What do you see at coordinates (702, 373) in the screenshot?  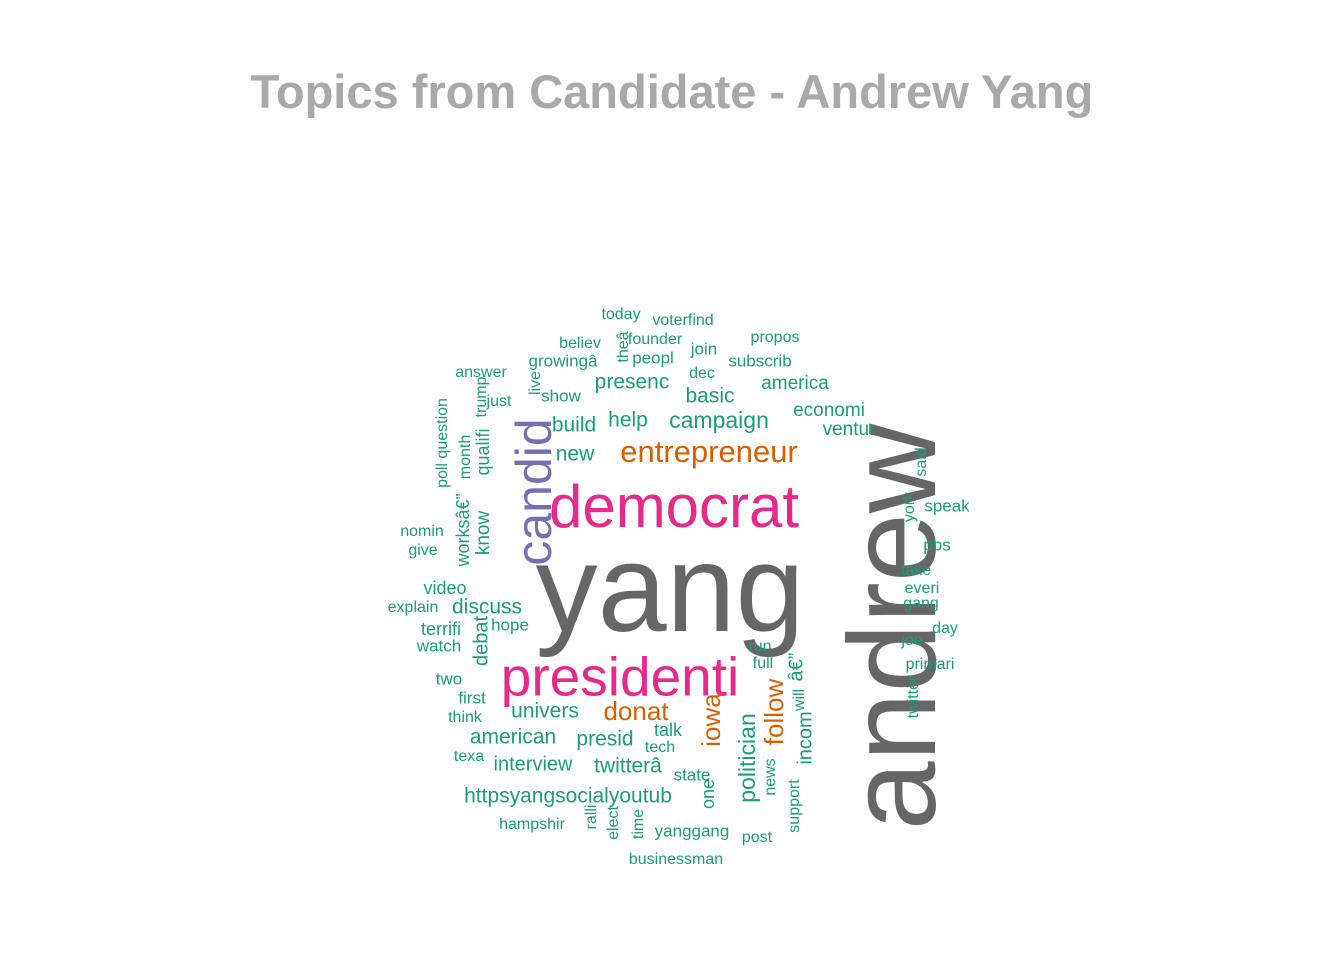 I see `word-38: dec` at bounding box center [702, 373].